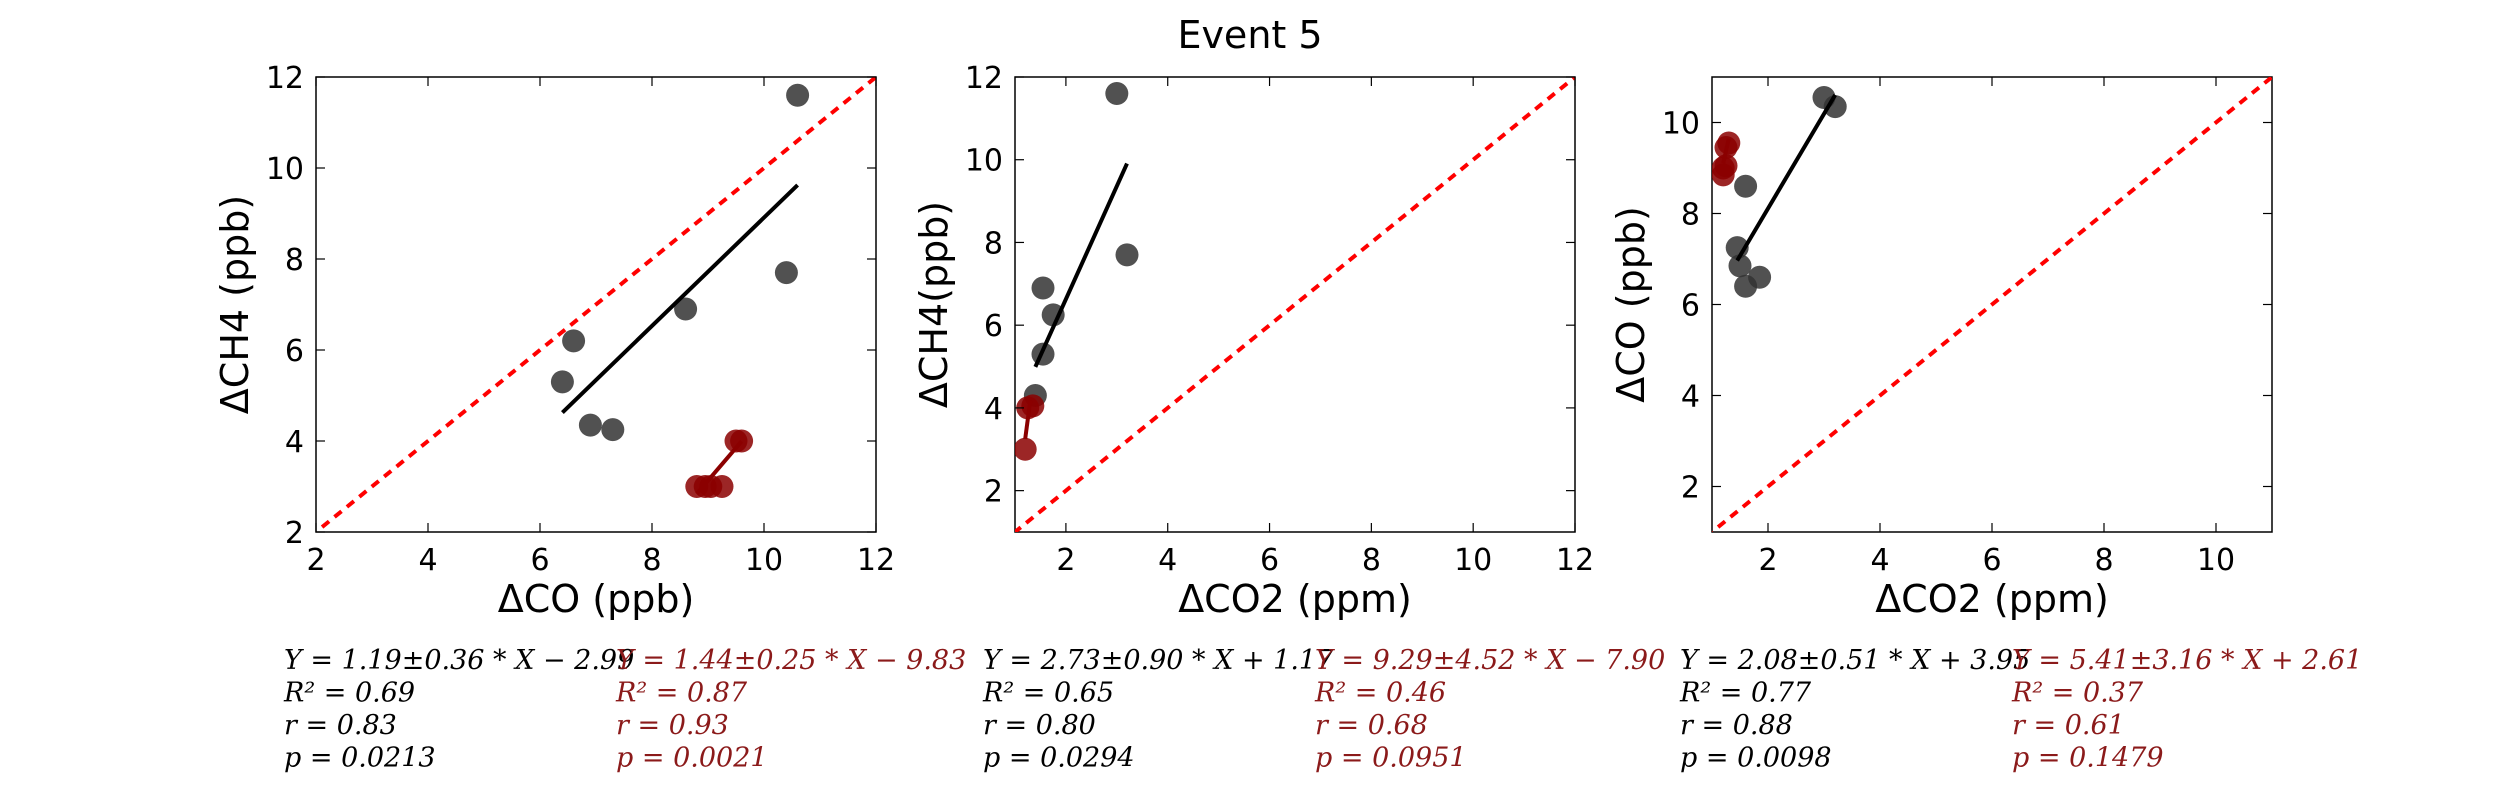  What do you see at coordinates (672, 725) in the screenshot?
I see `stats-red-line-3: r = 0.93` at bounding box center [672, 725].